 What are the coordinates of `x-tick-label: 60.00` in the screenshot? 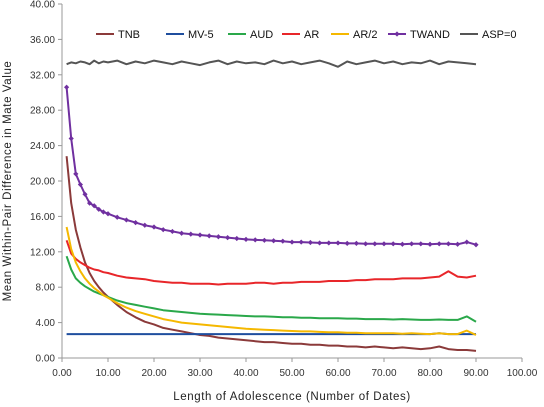 It's located at (337, 373).